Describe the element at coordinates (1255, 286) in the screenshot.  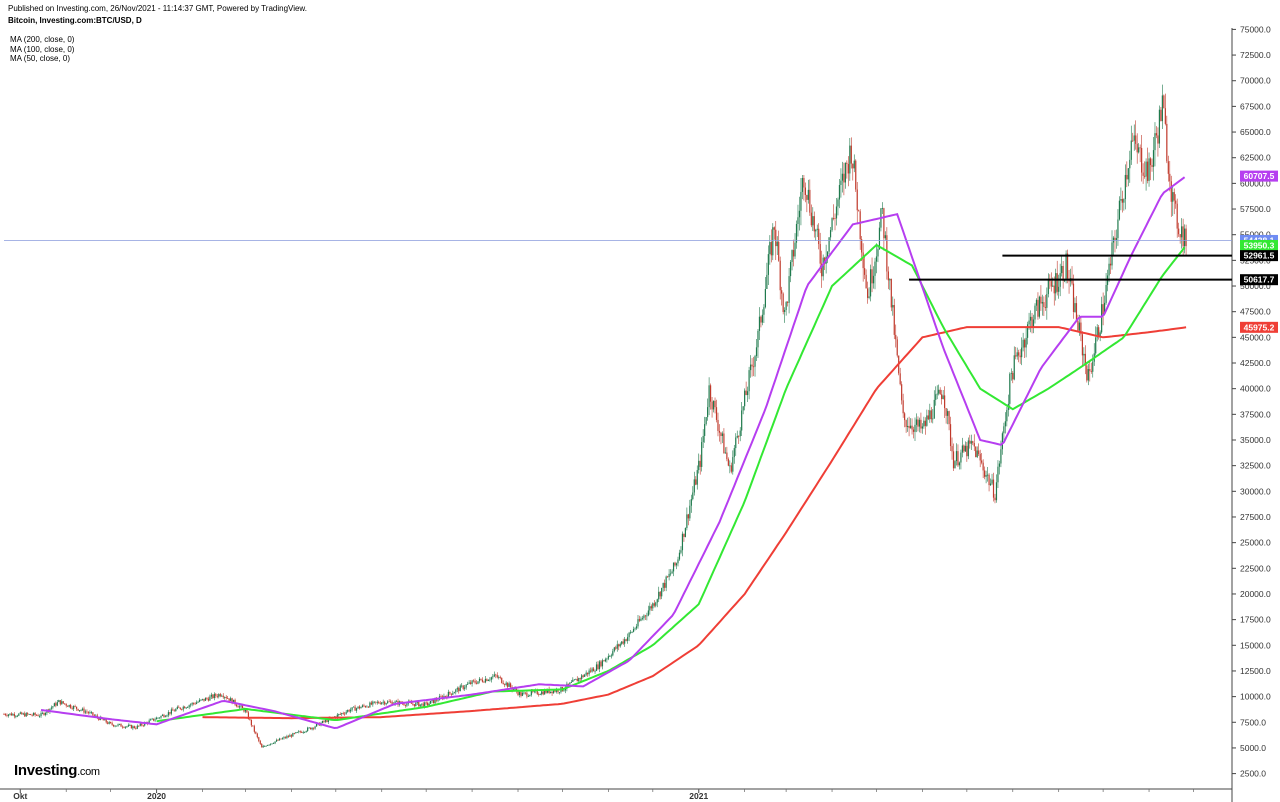
I see `y-tick-label: 50000.0` at that location.